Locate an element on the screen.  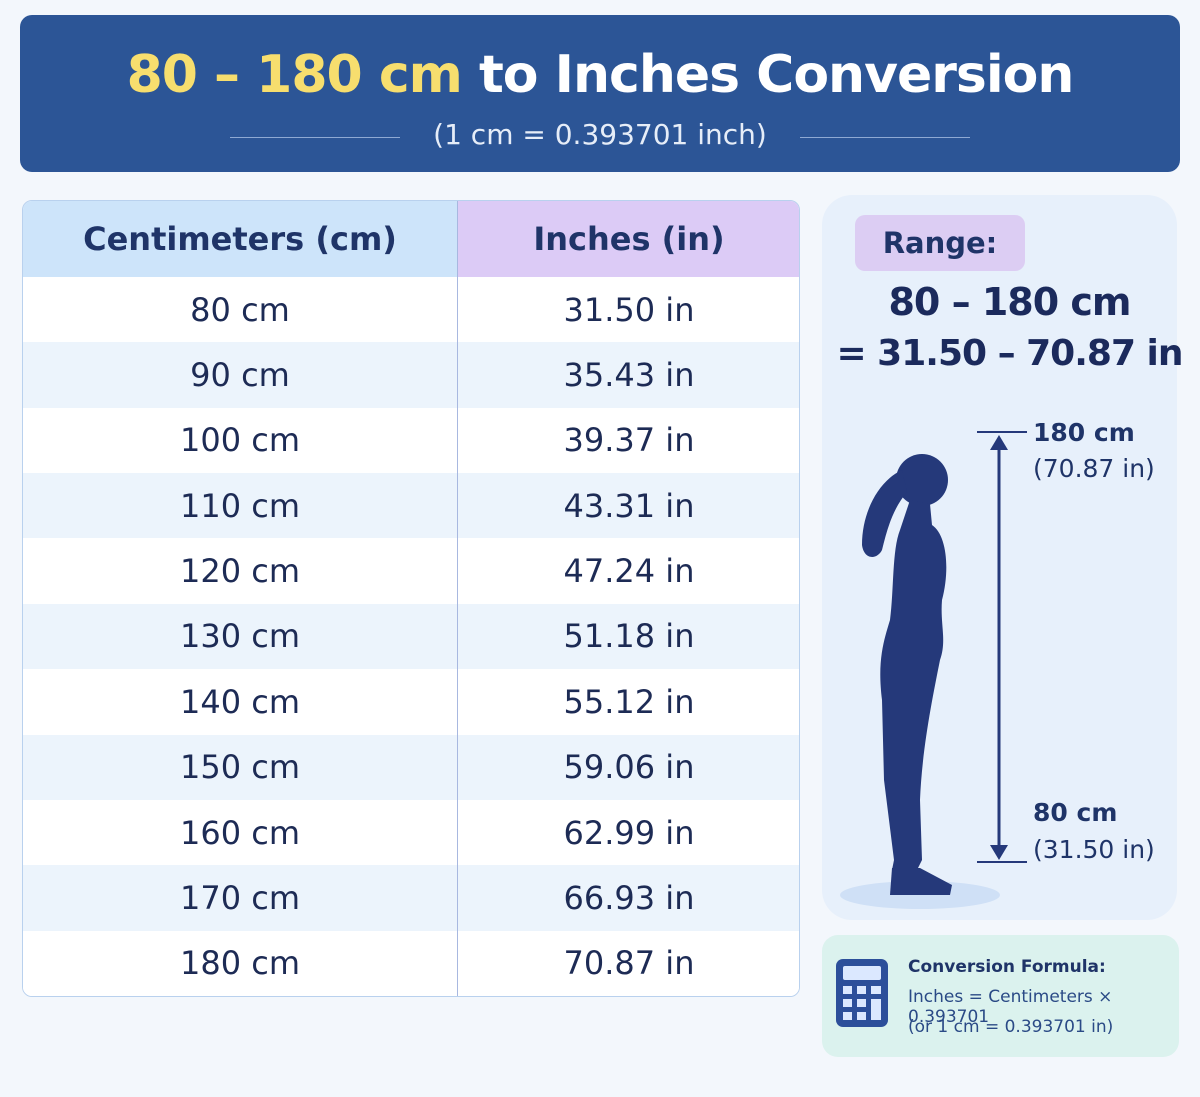
title: 80 – 180 cm to Inches Conversion is located at coordinates (600, 75).